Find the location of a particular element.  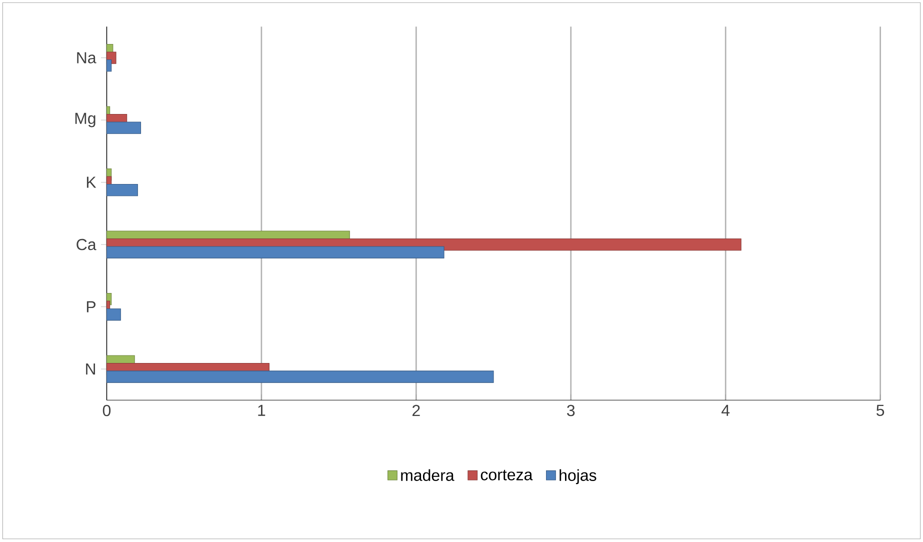

x-tick-label: 1 is located at coordinates (262, 410).